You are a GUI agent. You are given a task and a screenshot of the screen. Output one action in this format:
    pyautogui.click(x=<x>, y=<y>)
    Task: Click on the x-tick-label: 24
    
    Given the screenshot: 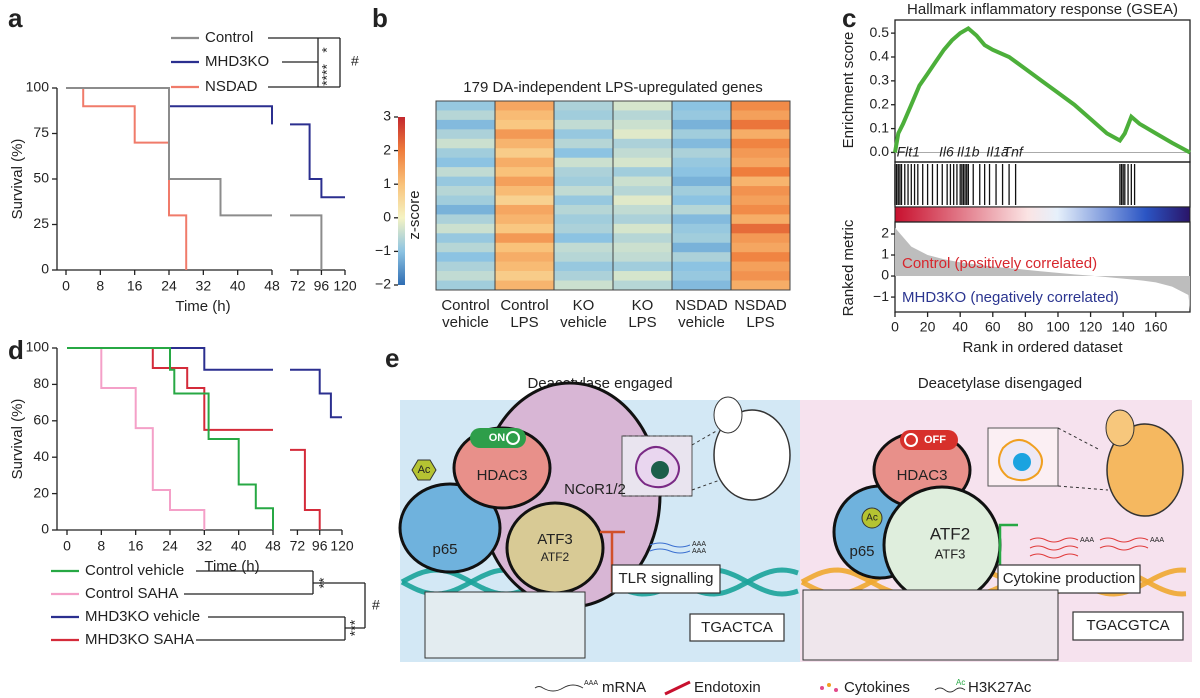 What is the action you would take?
    pyautogui.click(x=170, y=546)
    